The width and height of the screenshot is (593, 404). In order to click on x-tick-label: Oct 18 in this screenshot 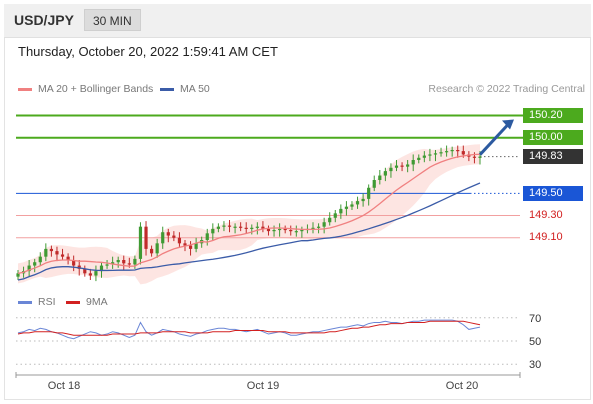, I will do `click(64, 386)`.